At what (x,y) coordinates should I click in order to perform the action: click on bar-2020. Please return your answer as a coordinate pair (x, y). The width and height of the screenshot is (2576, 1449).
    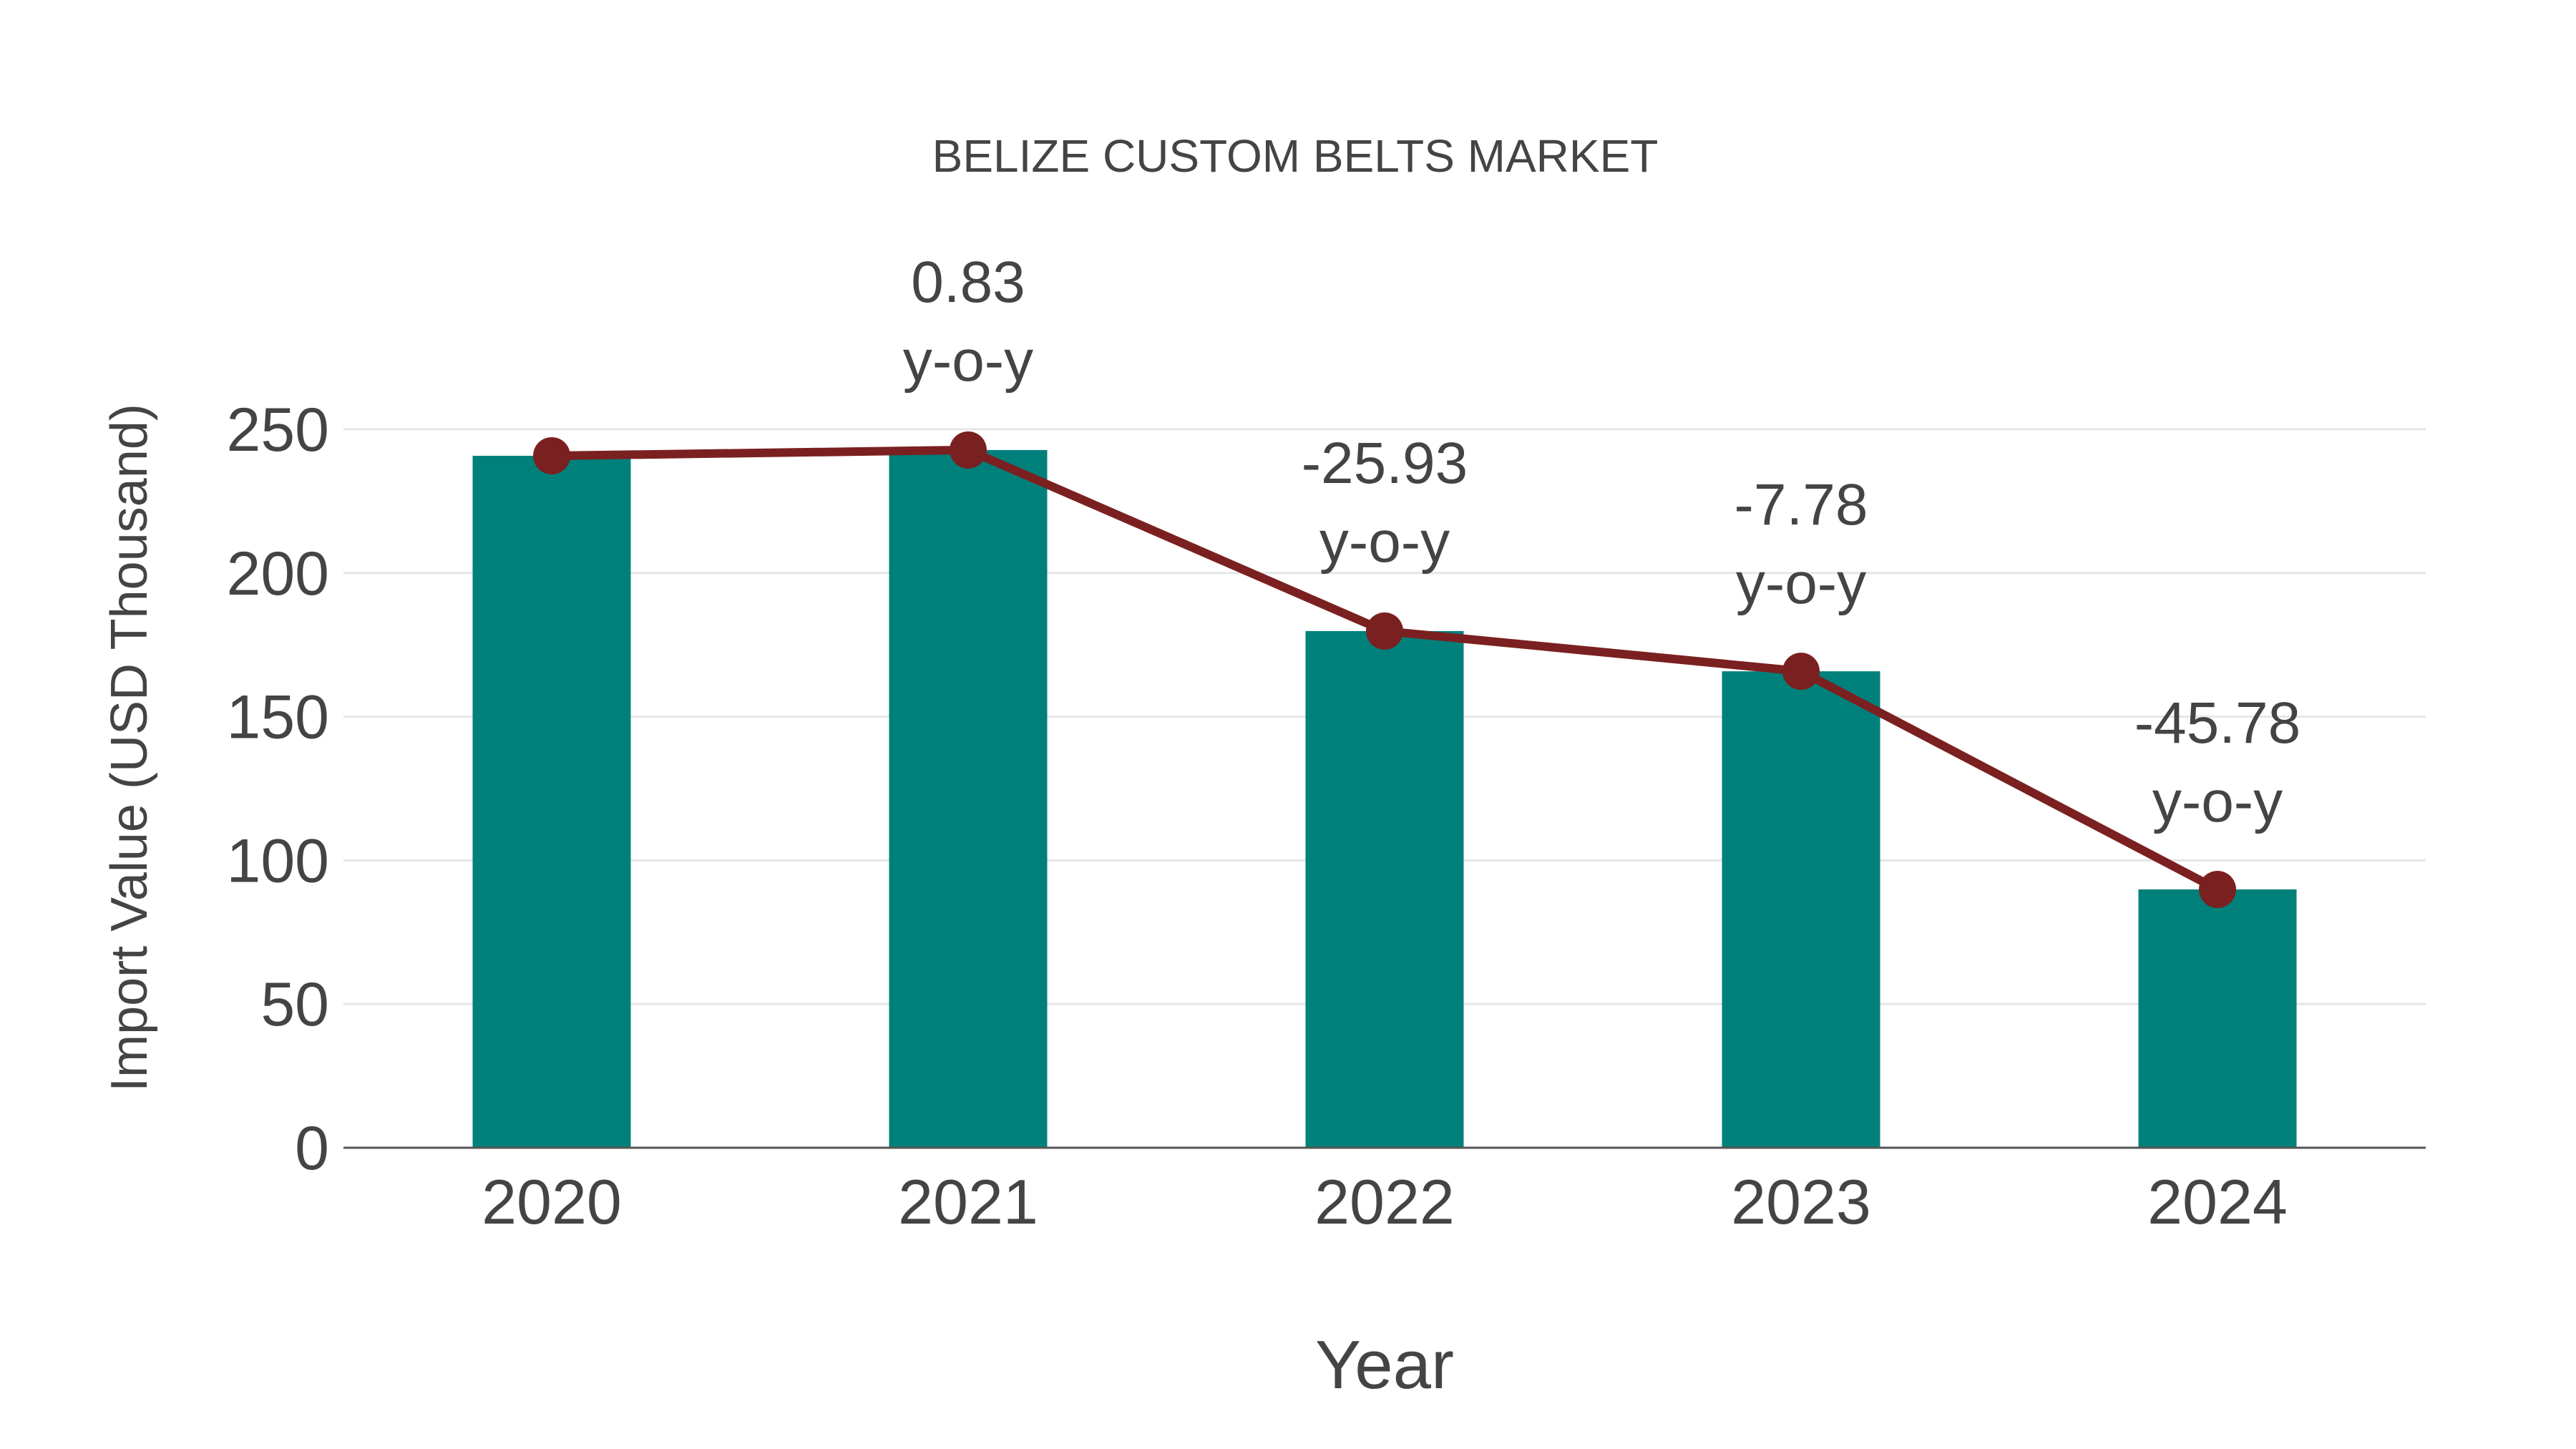
    Looking at the image, I should click on (551, 801).